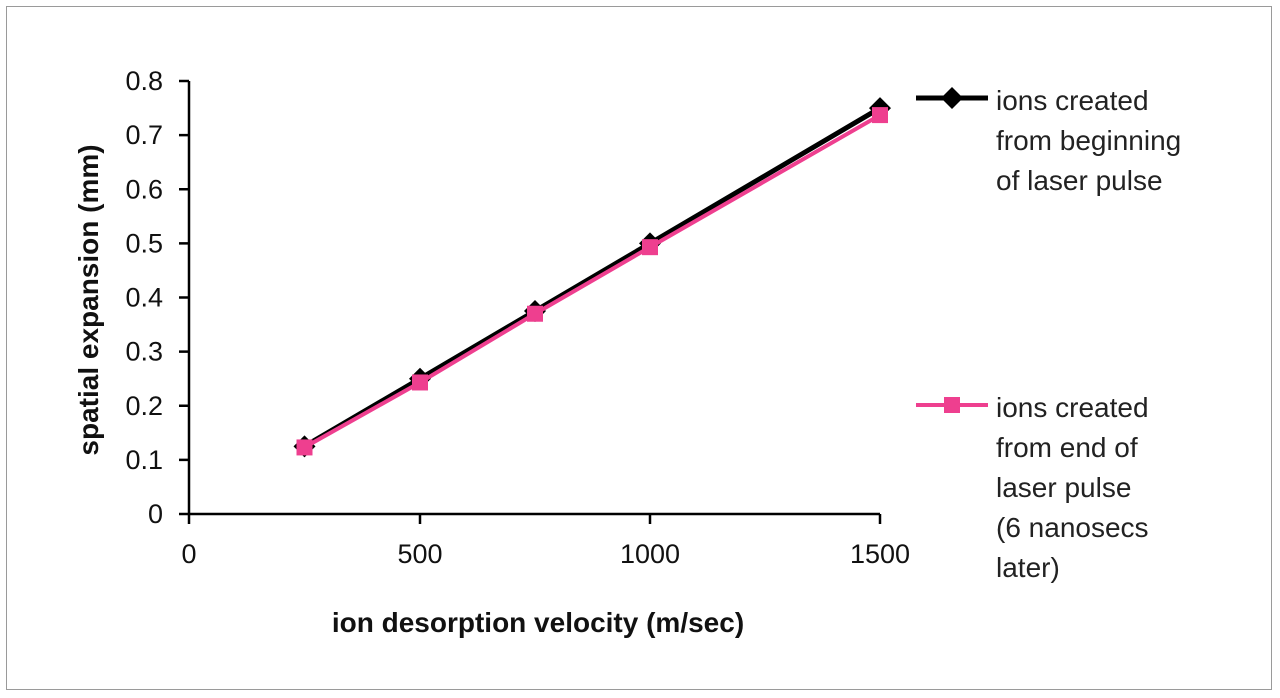 The image size is (1280, 698). I want to click on y-tick-label: 0.2, so click(144, 406).